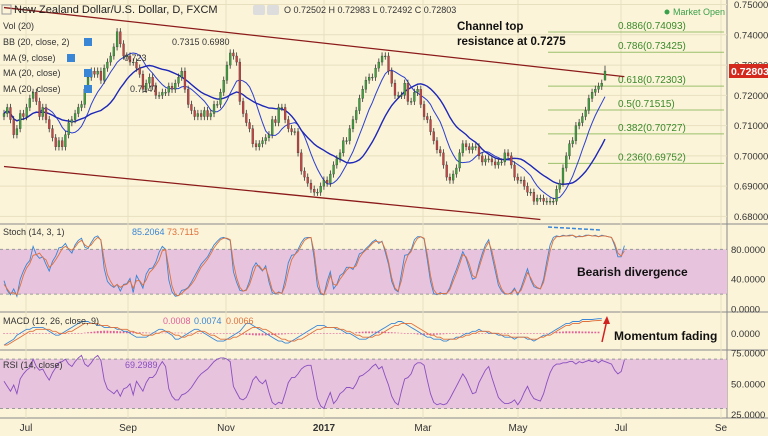  What do you see at coordinates (32, 73) in the screenshot?
I see `ma20-label-secondary: MA (20, close)` at bounding box center [32, 73].